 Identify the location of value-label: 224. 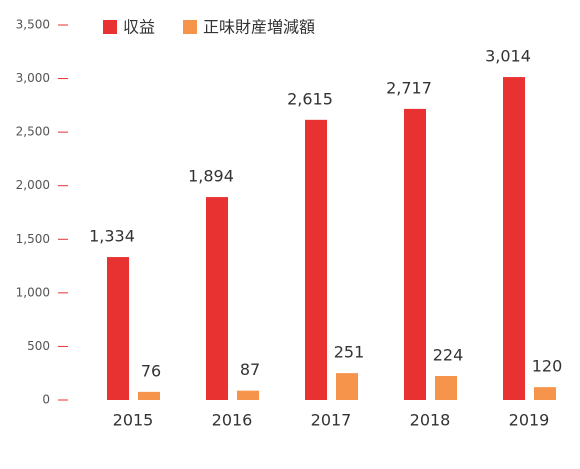
(448, 355).